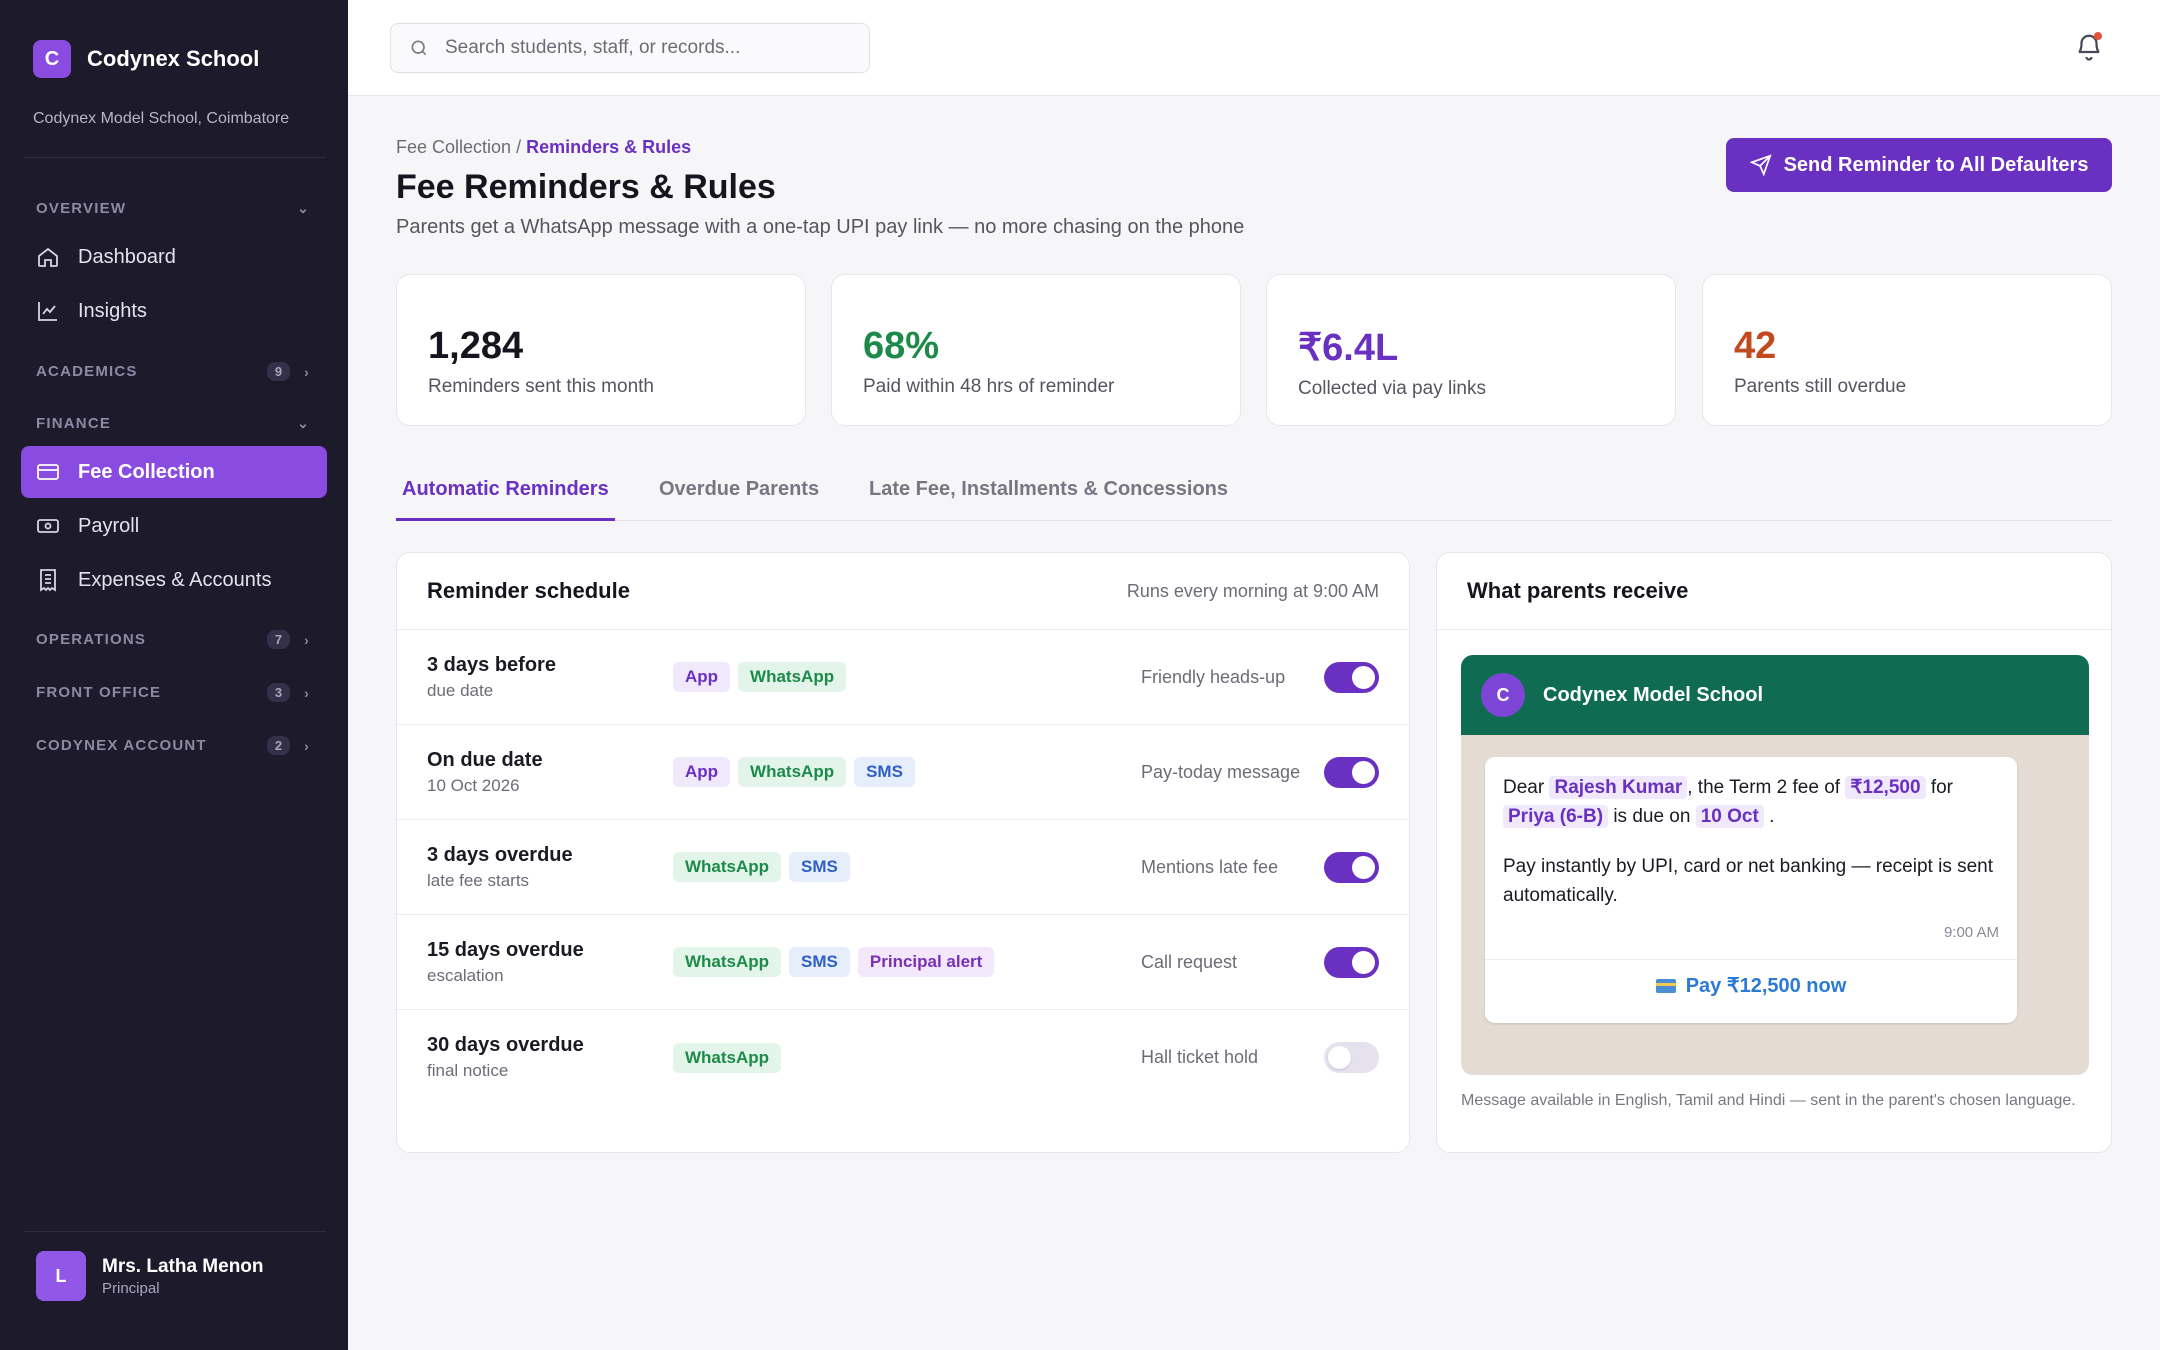  I want to click on stat-label: Paid within 48 hrs of reminder, so click(989, 386).